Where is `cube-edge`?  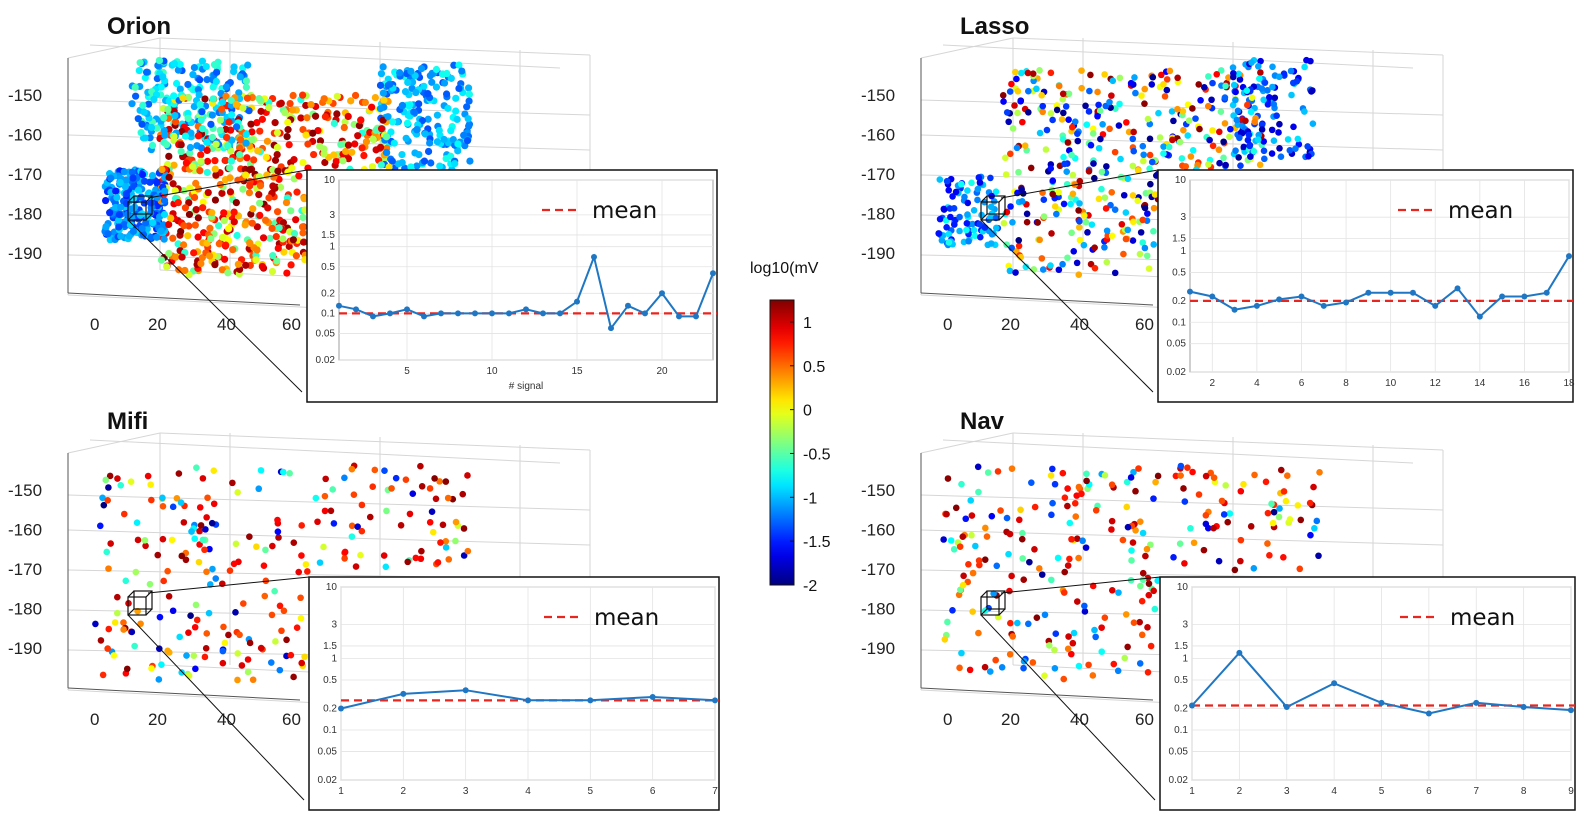
cube-edge is located at coordinates (131, 594).